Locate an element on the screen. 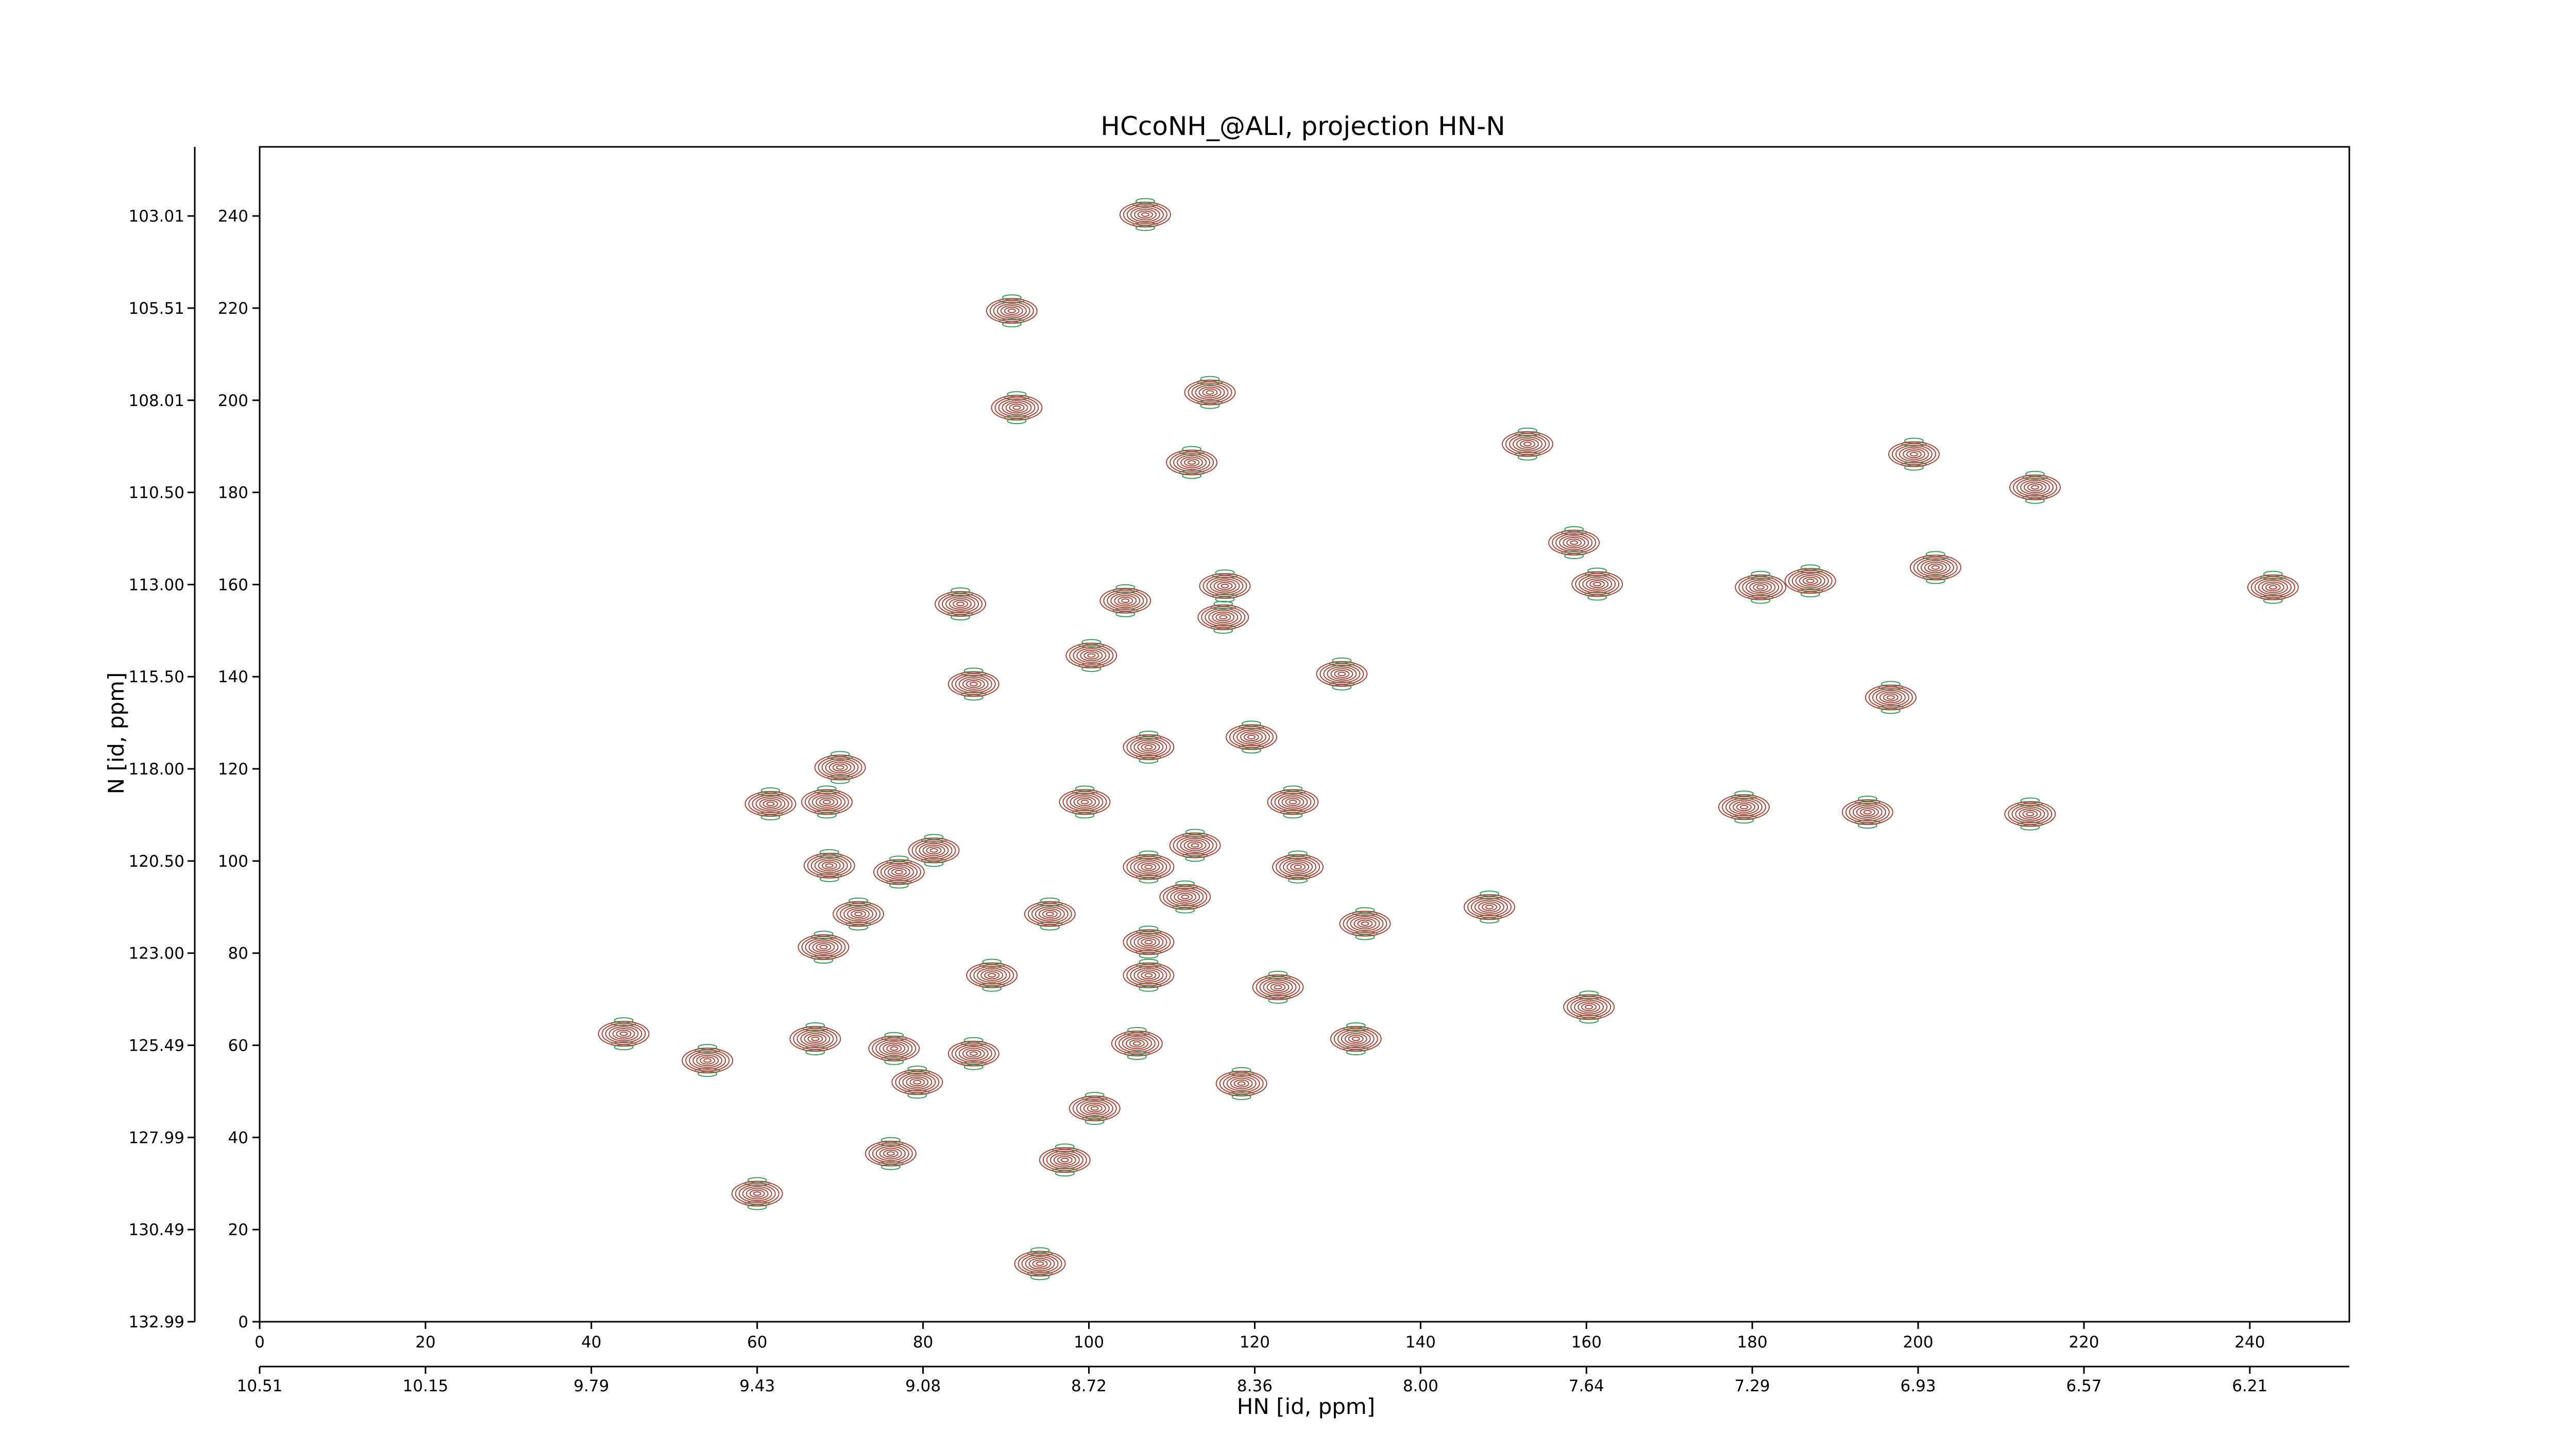  y-tick-label: 160 is located at coordinates (233, 585).